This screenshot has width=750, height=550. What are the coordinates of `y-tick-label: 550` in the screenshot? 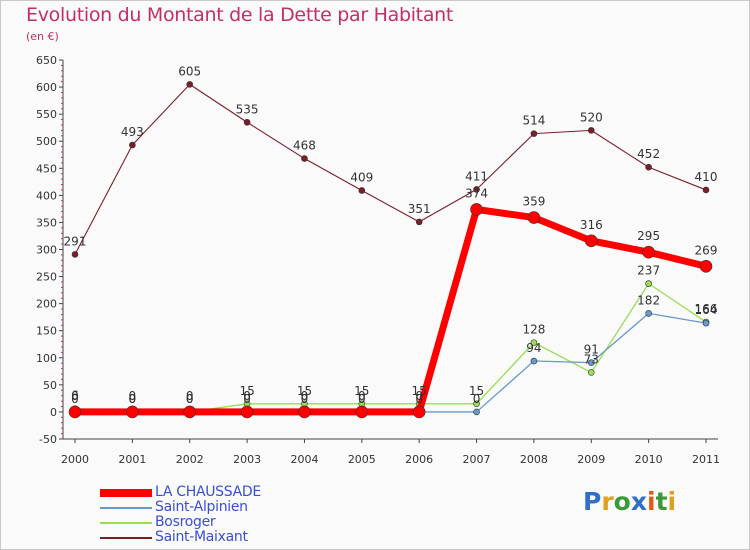 It's located at (46, 114).